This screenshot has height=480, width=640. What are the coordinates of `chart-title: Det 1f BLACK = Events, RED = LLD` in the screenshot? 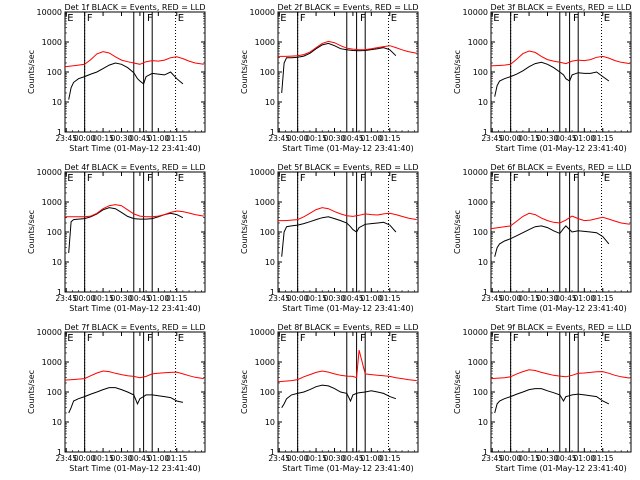 It's located at (134, 7).